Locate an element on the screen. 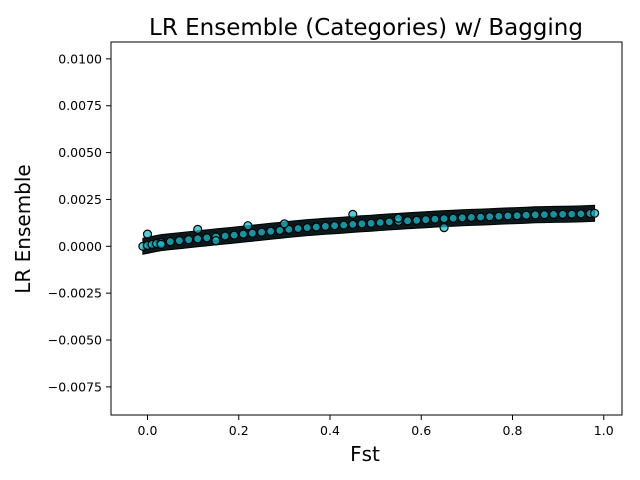 This screenshot has width=640, height=480. y-tick-label: 0.0100 is located at coordinates (80, 58).